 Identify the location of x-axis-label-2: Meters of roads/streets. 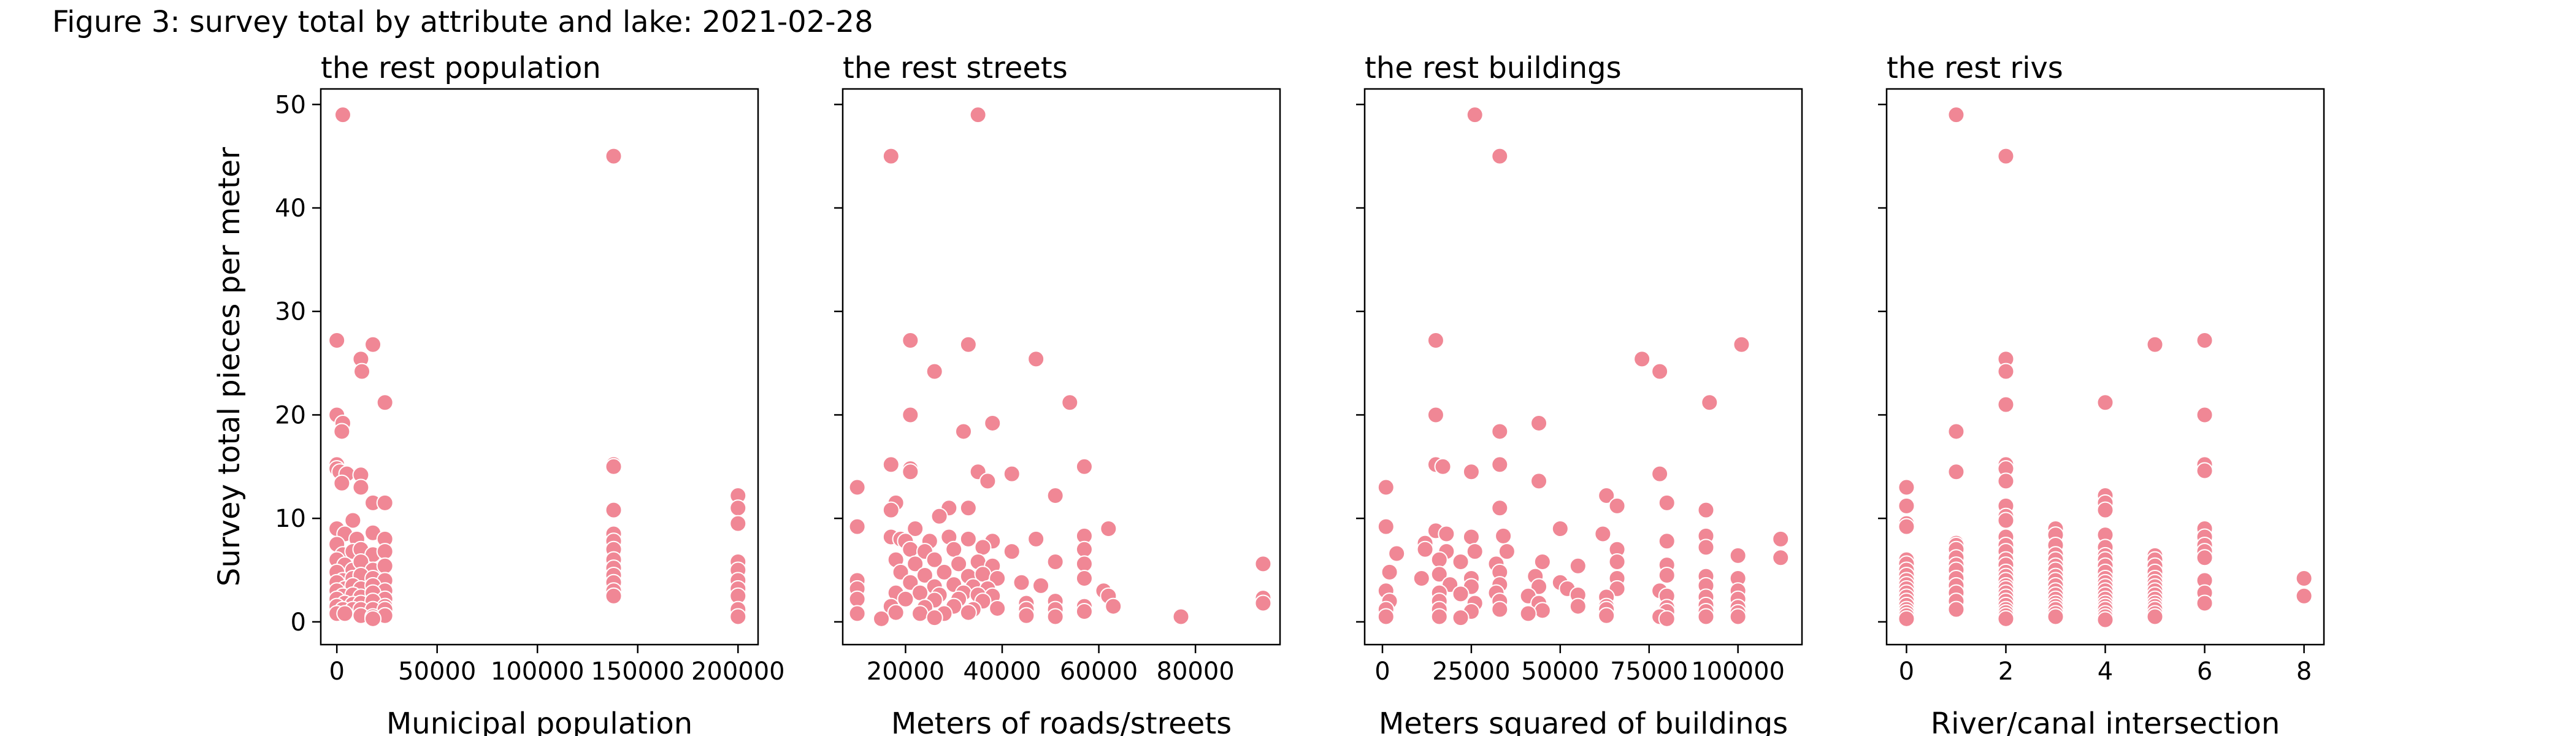
(1061, 721).